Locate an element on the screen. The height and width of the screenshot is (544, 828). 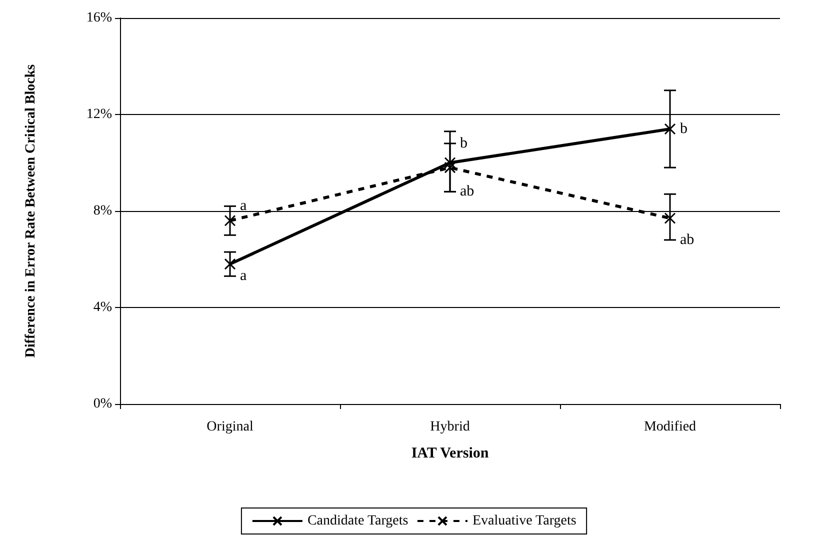
y-tick-label: 12% is located at coordinates (99, 114).